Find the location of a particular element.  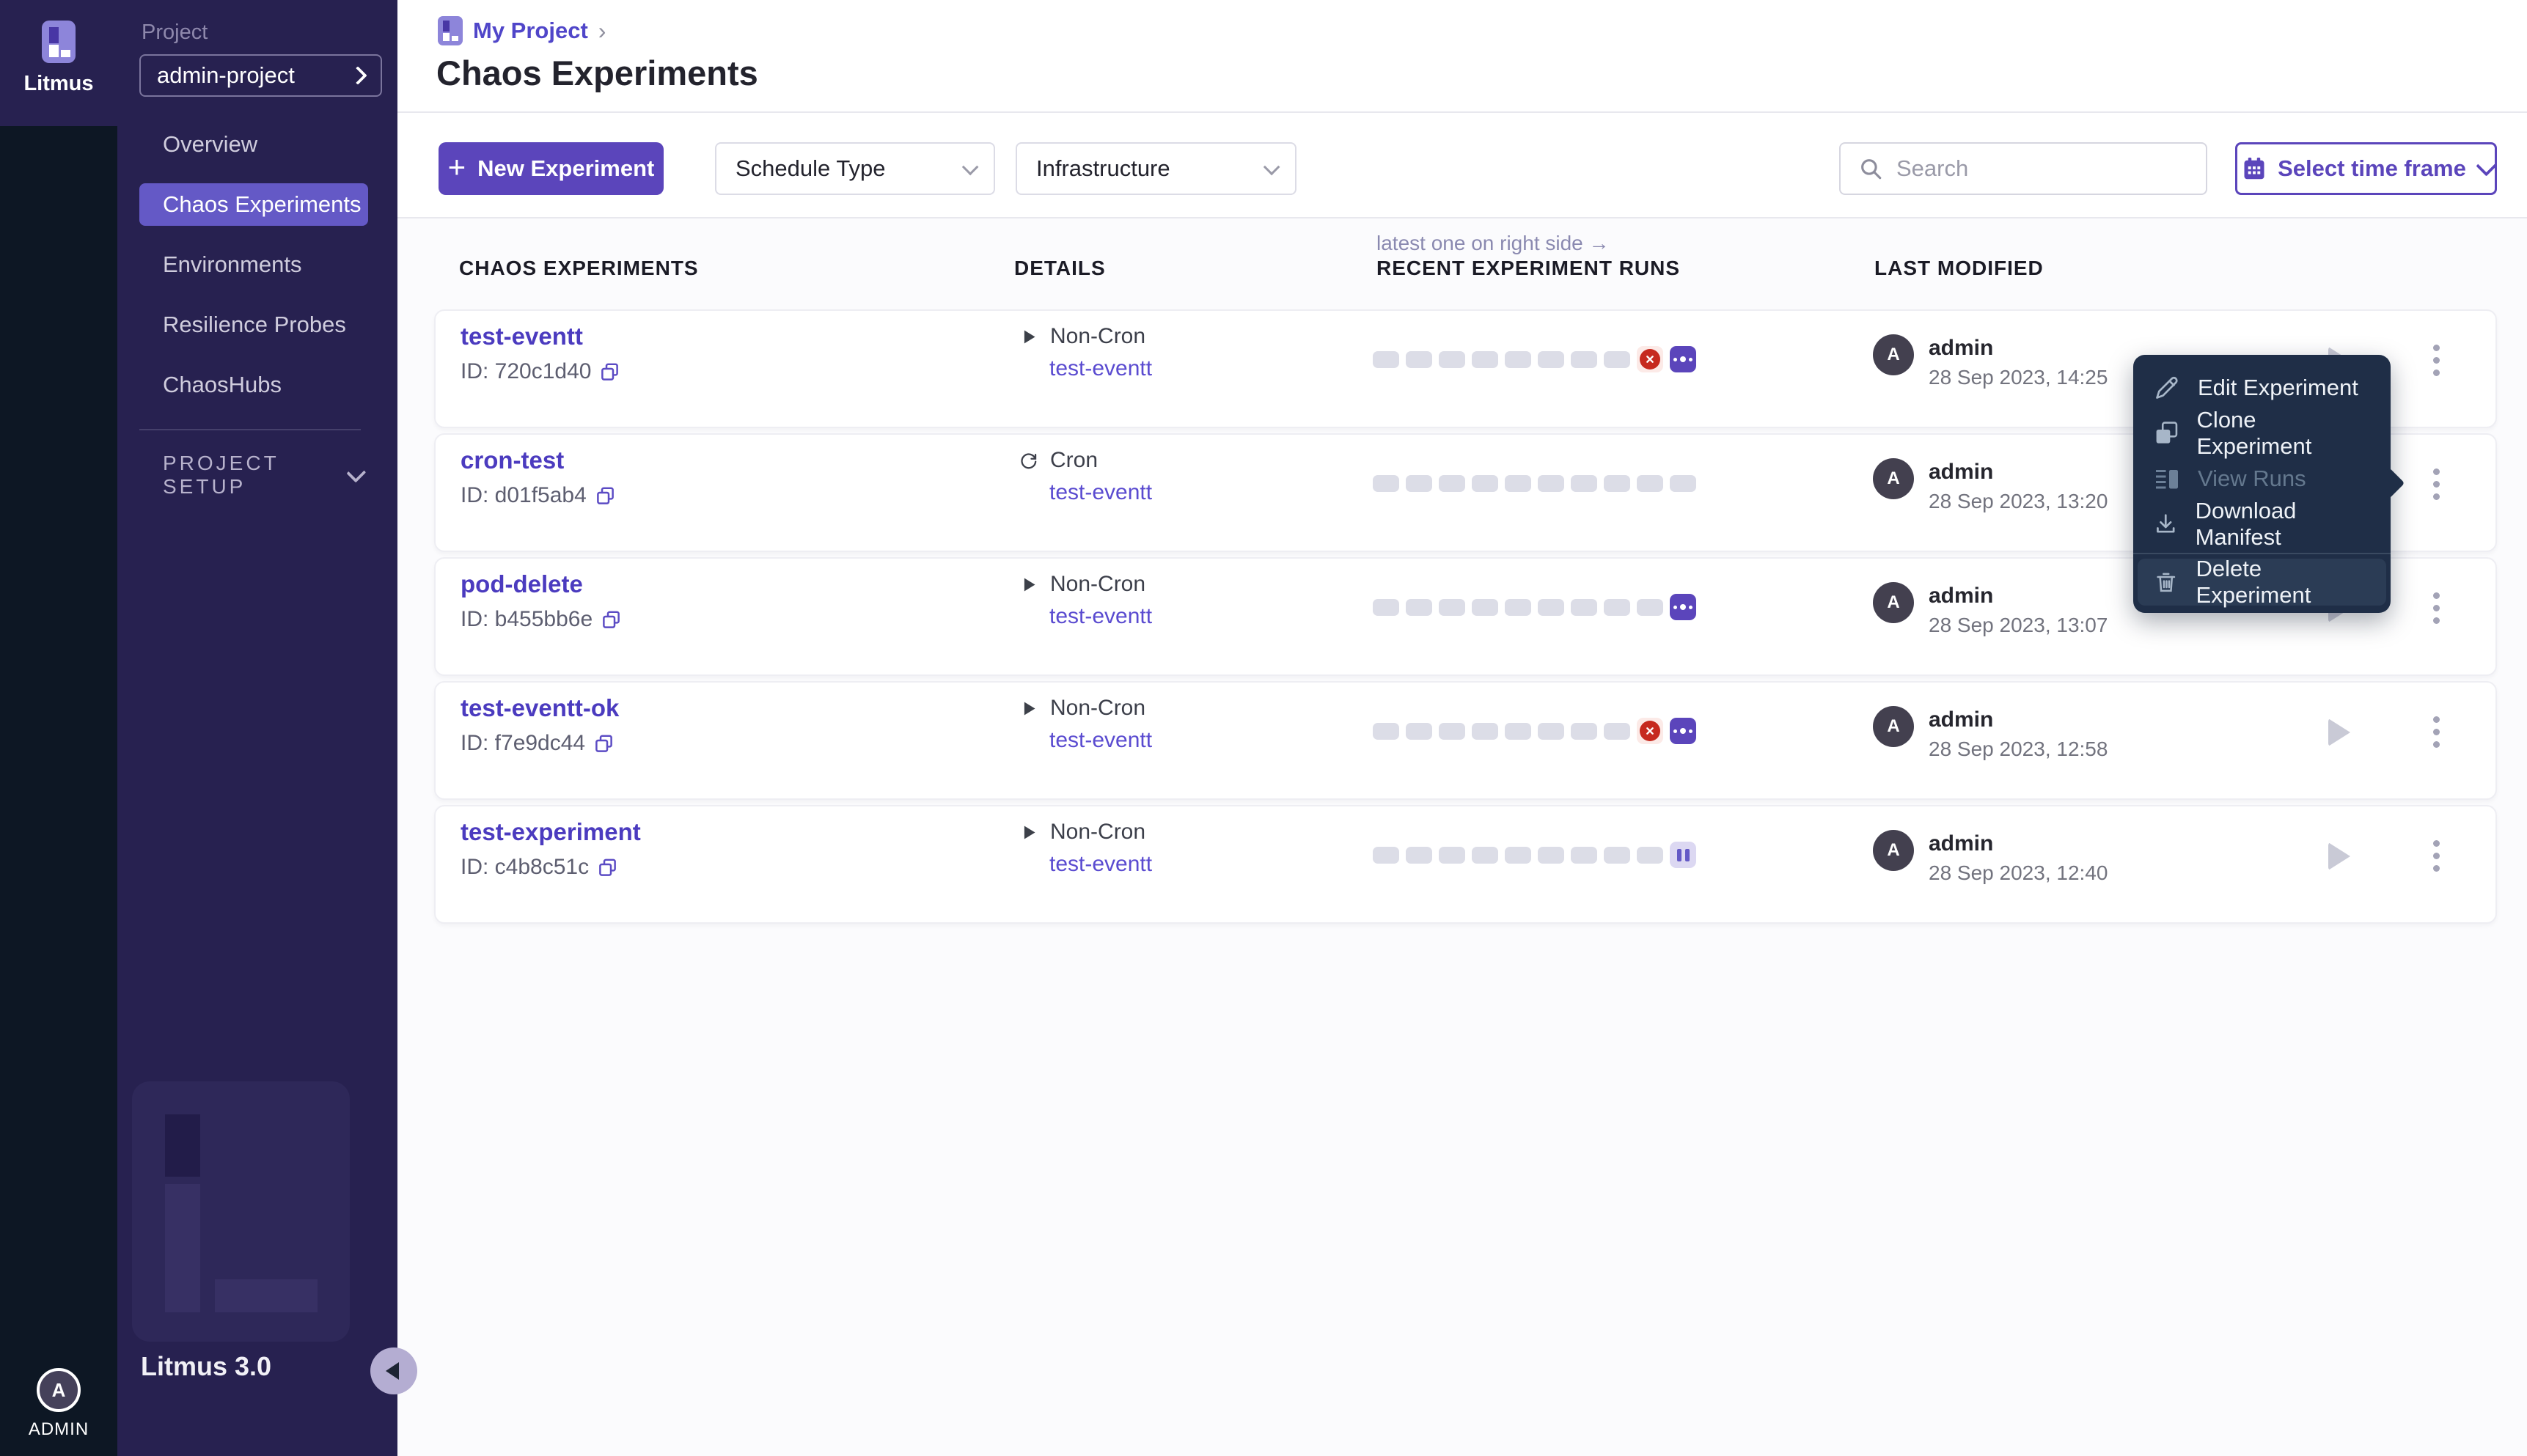

menu-divider is located at coordinates (2262, 553).